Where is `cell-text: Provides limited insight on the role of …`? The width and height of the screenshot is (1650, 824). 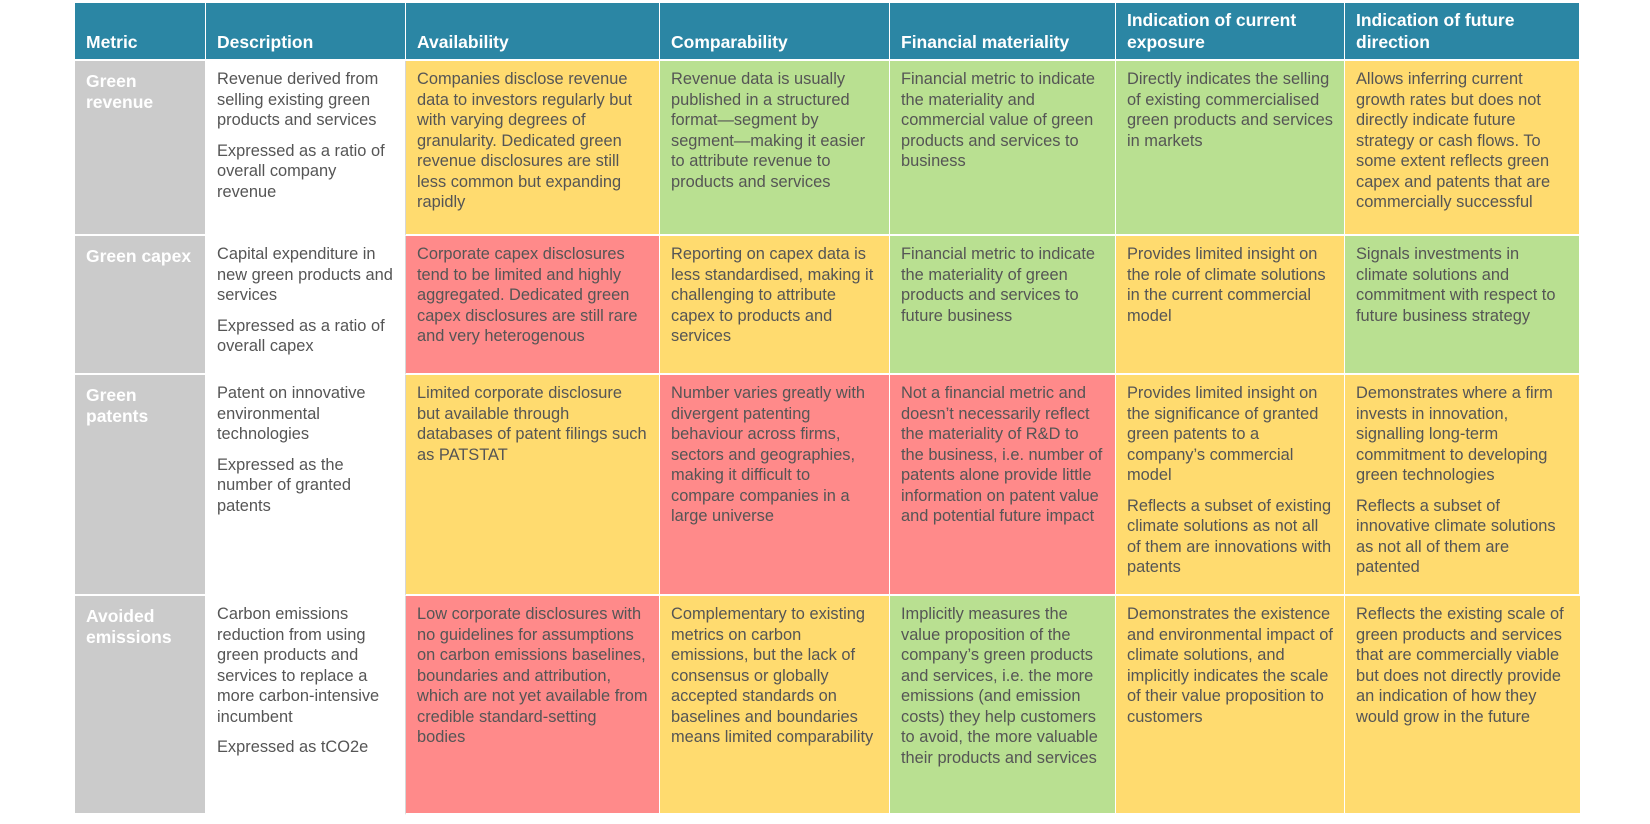
cell-text: Provides limited insight on the role of … is located at coordinates (1226, 285).